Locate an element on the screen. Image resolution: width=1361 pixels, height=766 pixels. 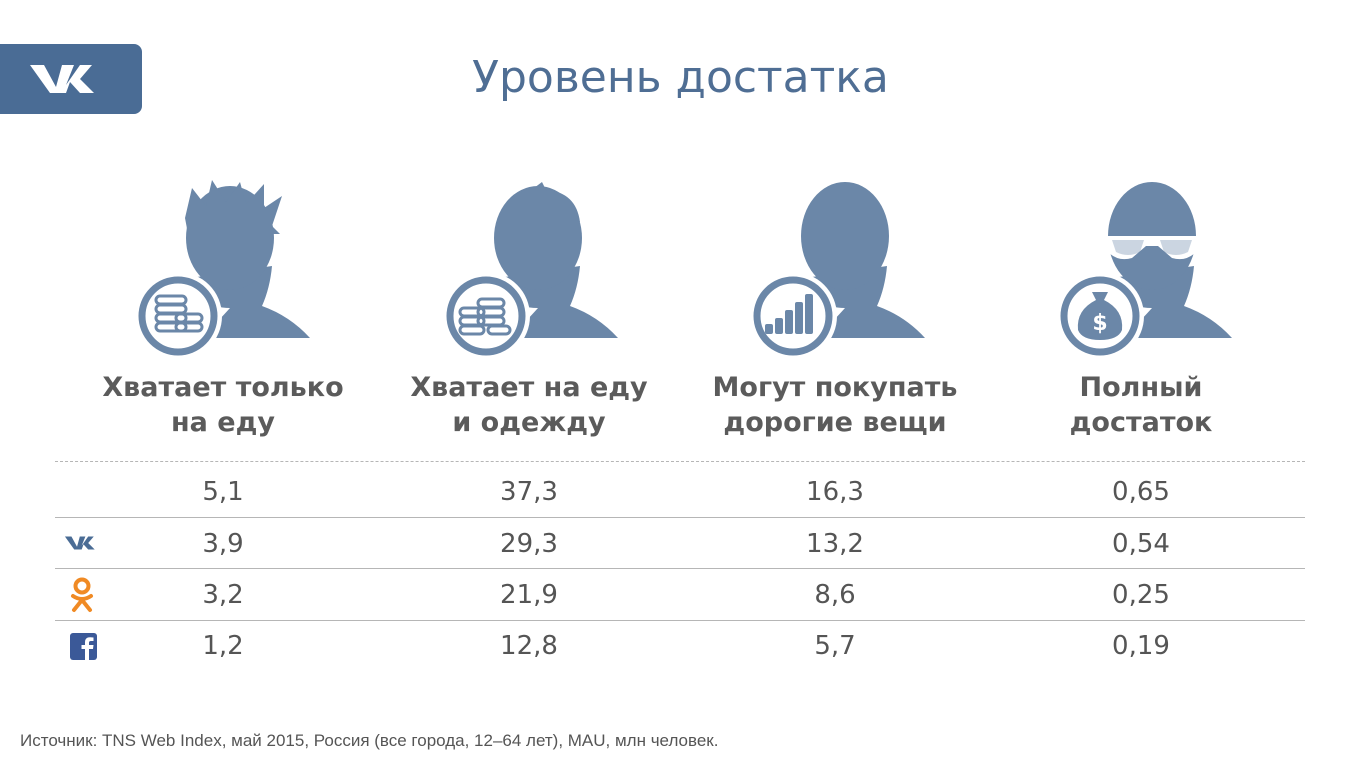
facebook-icon is located at coordinates (83, 646).